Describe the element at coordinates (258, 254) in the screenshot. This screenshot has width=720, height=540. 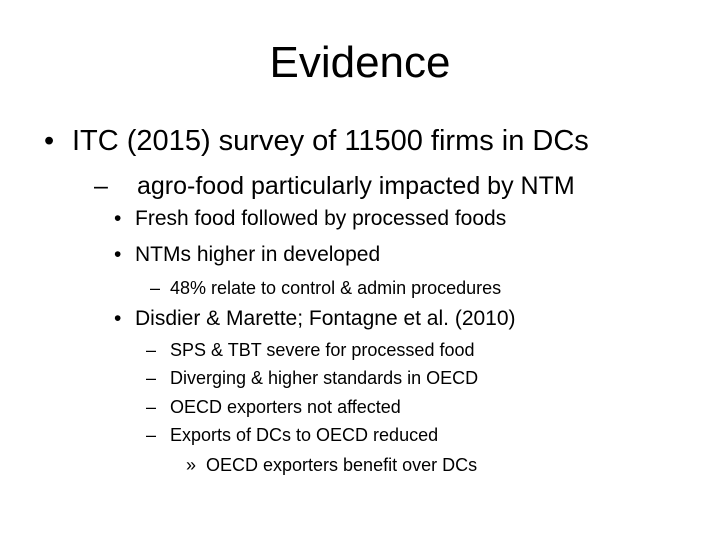
I see `sub-bullet-text: NTMs higher in developed` at that location.